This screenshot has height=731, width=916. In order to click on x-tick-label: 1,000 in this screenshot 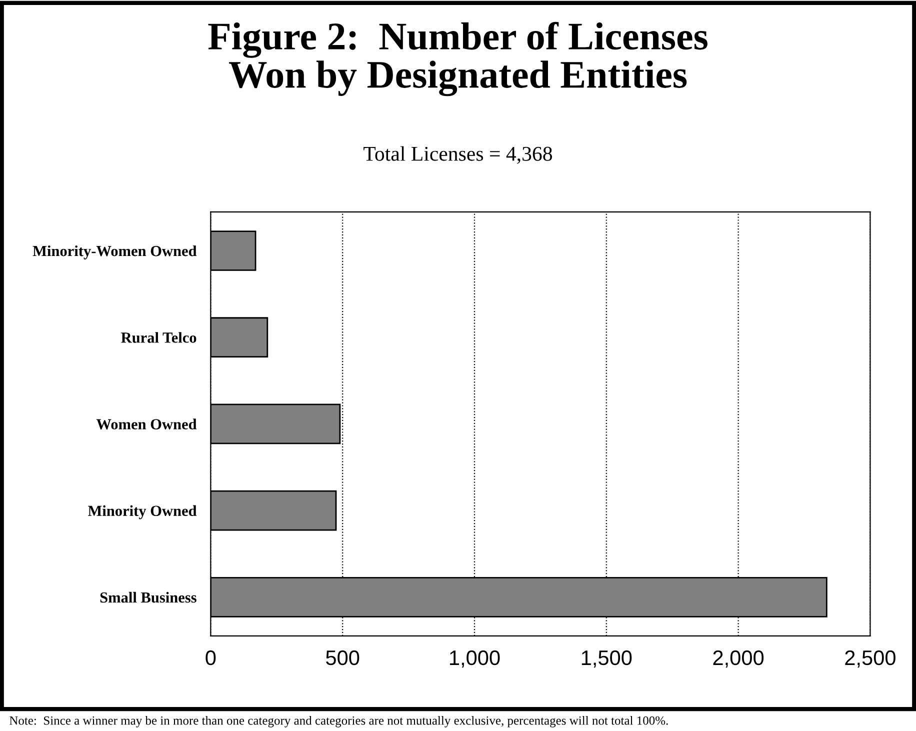, I will do `click(475, 659)`.